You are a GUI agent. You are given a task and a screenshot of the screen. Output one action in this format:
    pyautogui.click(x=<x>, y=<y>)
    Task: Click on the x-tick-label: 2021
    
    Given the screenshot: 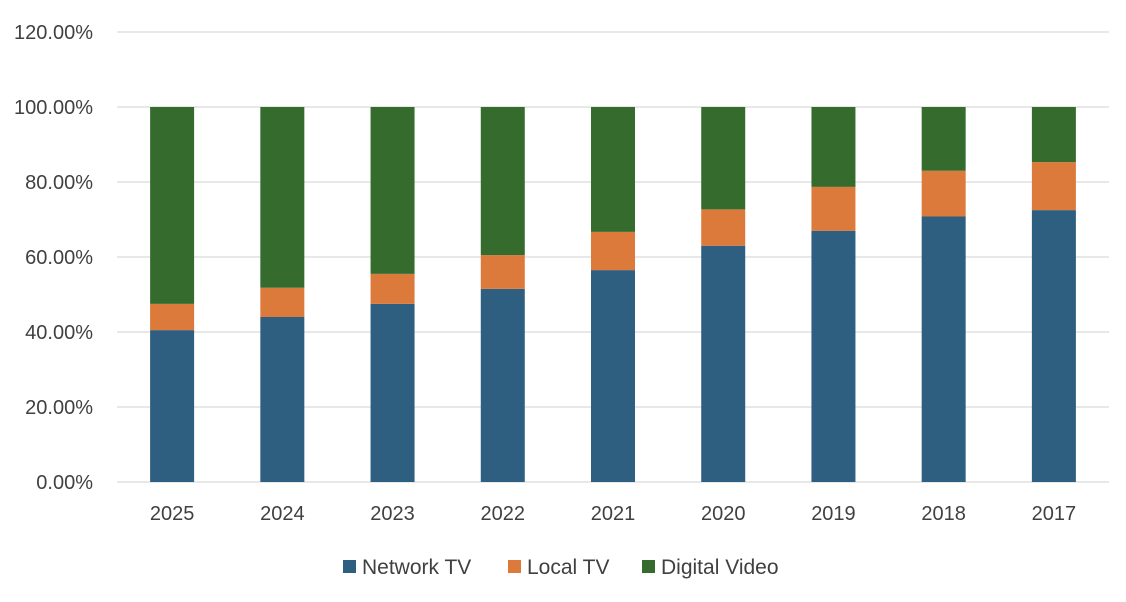 What is the action you would take?
    pyautogui.click(x=613, y=514)
    